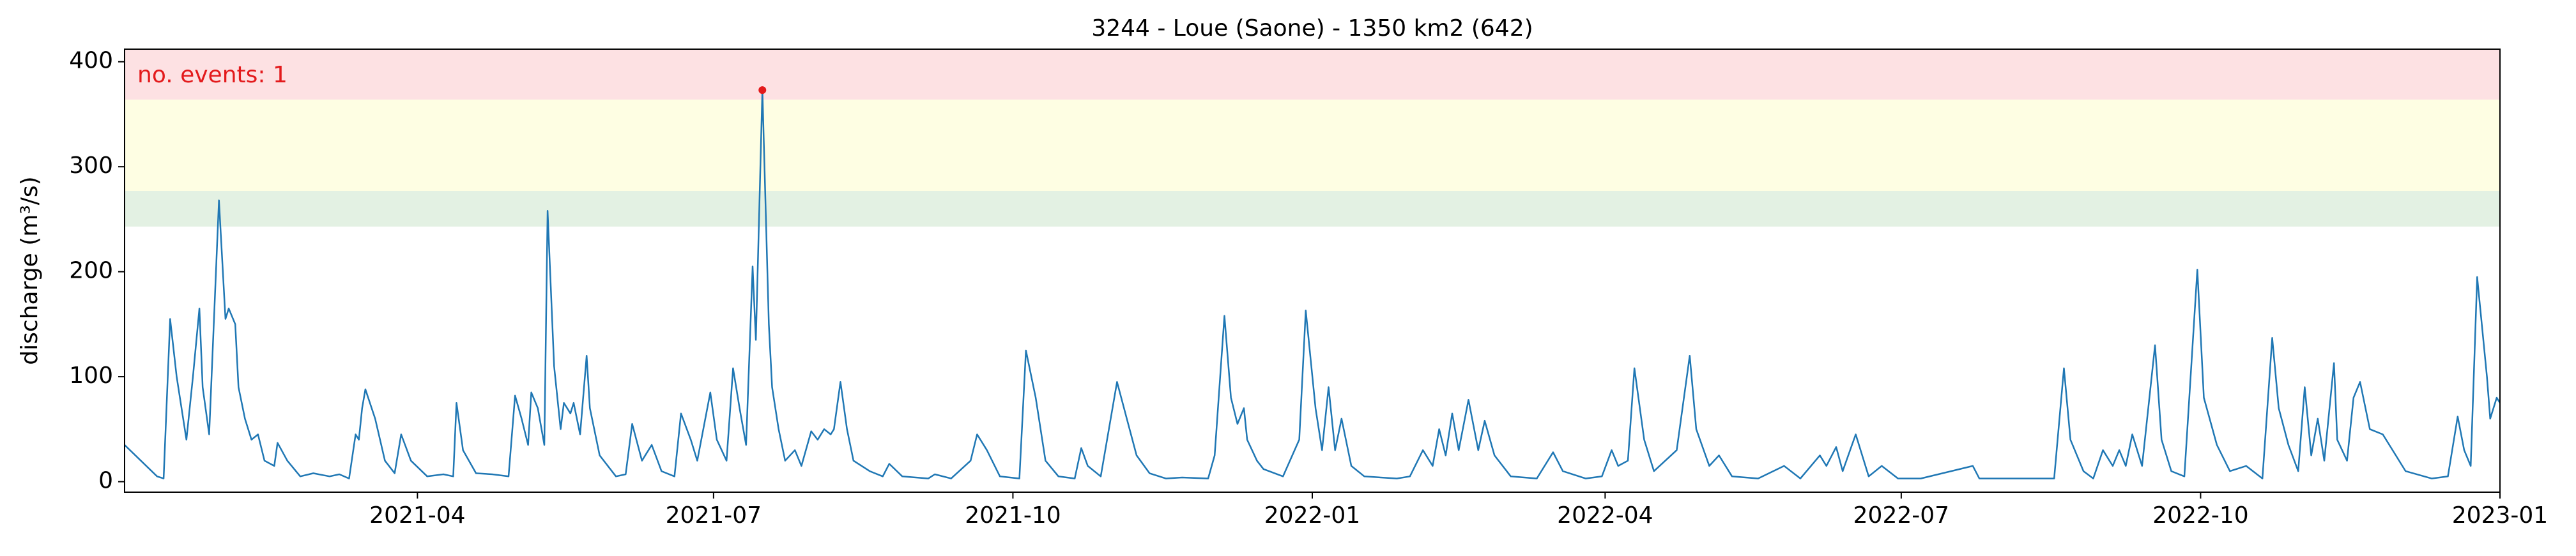  I want to click on x-tick-label: 2023-01, so click(2500, 515).